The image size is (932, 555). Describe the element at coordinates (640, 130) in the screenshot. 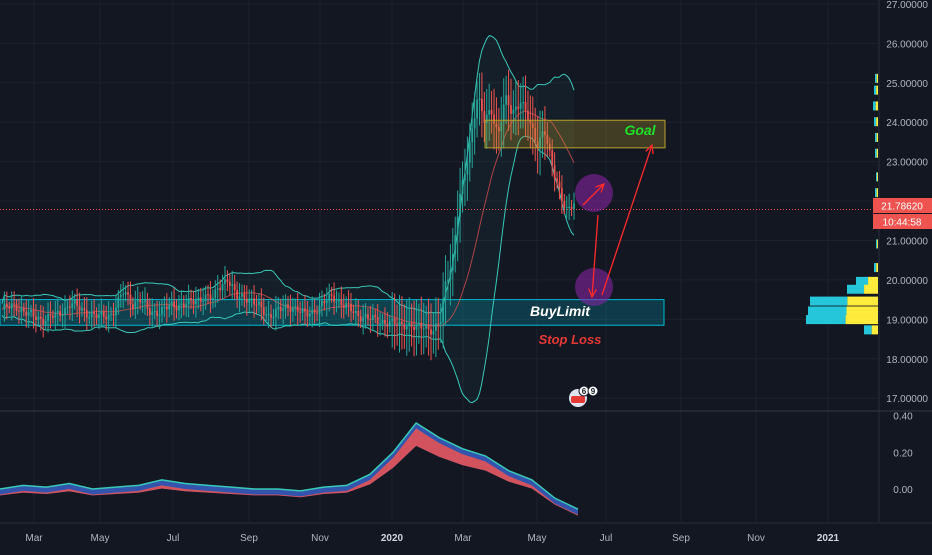

I see `goal-label: Goal` at that location.